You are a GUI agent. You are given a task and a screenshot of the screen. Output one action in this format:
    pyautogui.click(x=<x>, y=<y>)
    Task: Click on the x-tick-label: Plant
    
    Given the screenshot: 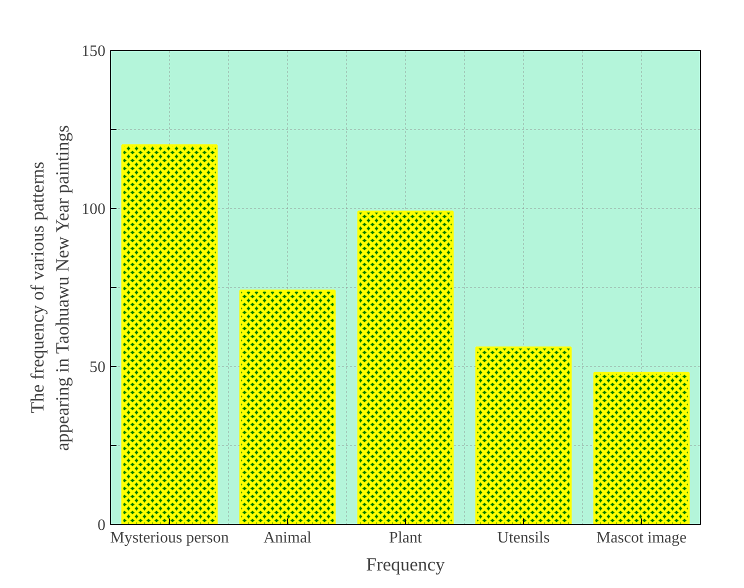 What is the action you would take?
    pyautogui.click(x=405, y=538)
    